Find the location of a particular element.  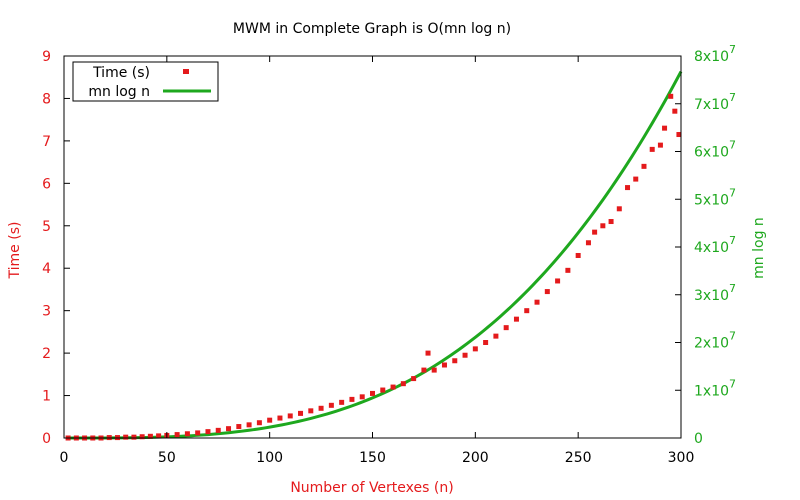

y-axis-left: 0 1 2 3 4 5 6 7 8 9 is located at coordinates (56, 248).